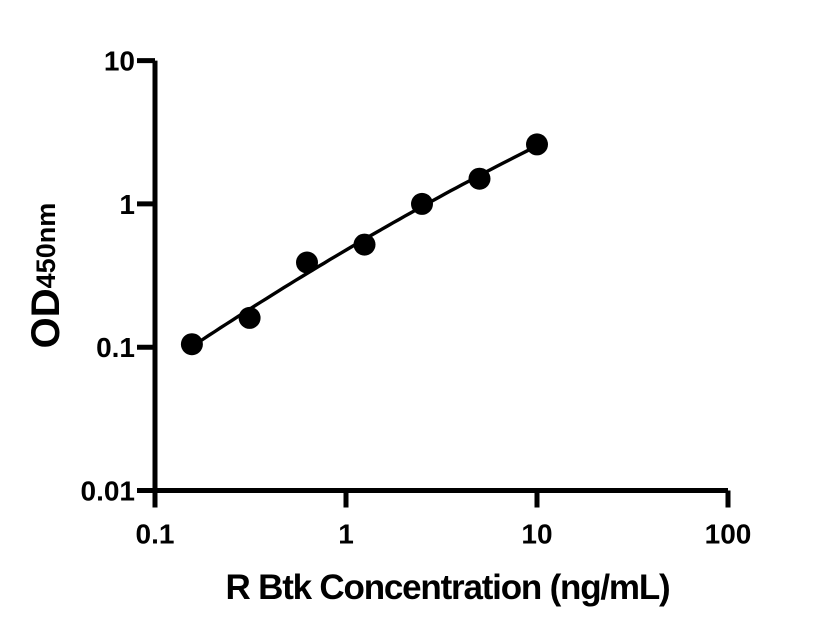 Image resolution: width=816 pixels, height=640 pixels. Describe the element at coordinates (127, 204) in the screenshot. I see `y-tick-label-1: 1` at that location.